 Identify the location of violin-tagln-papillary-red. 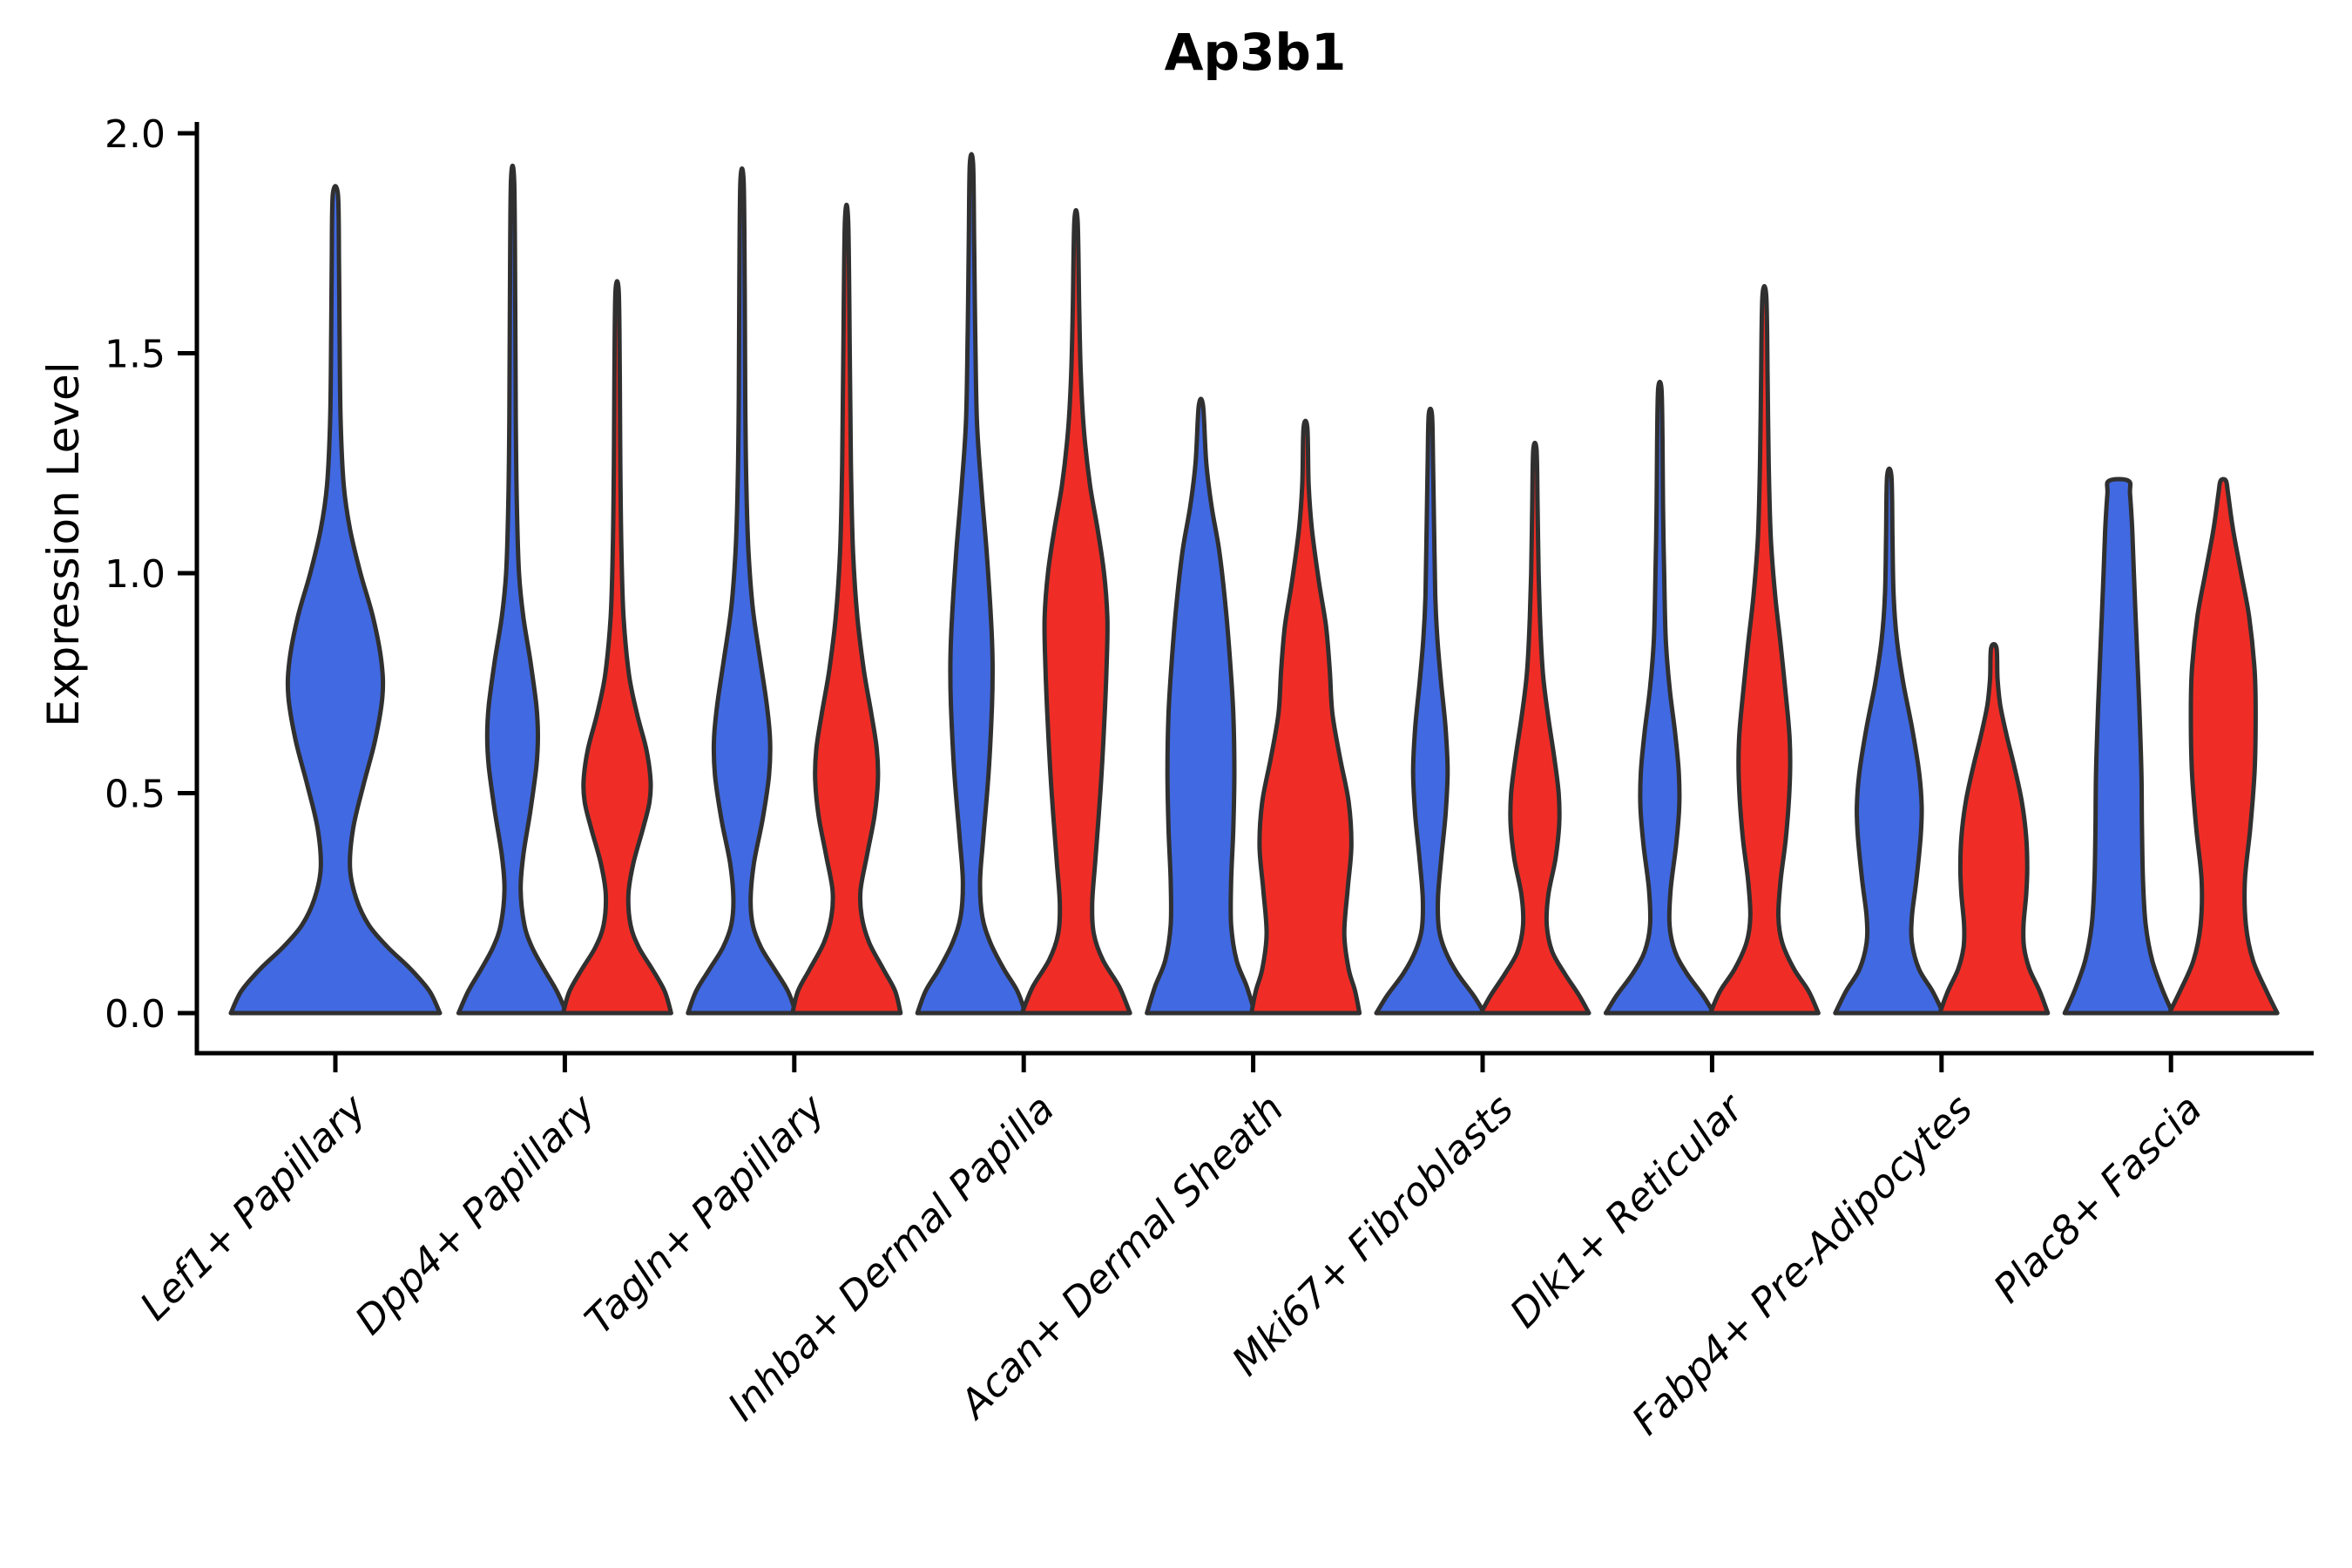
(846, 609).